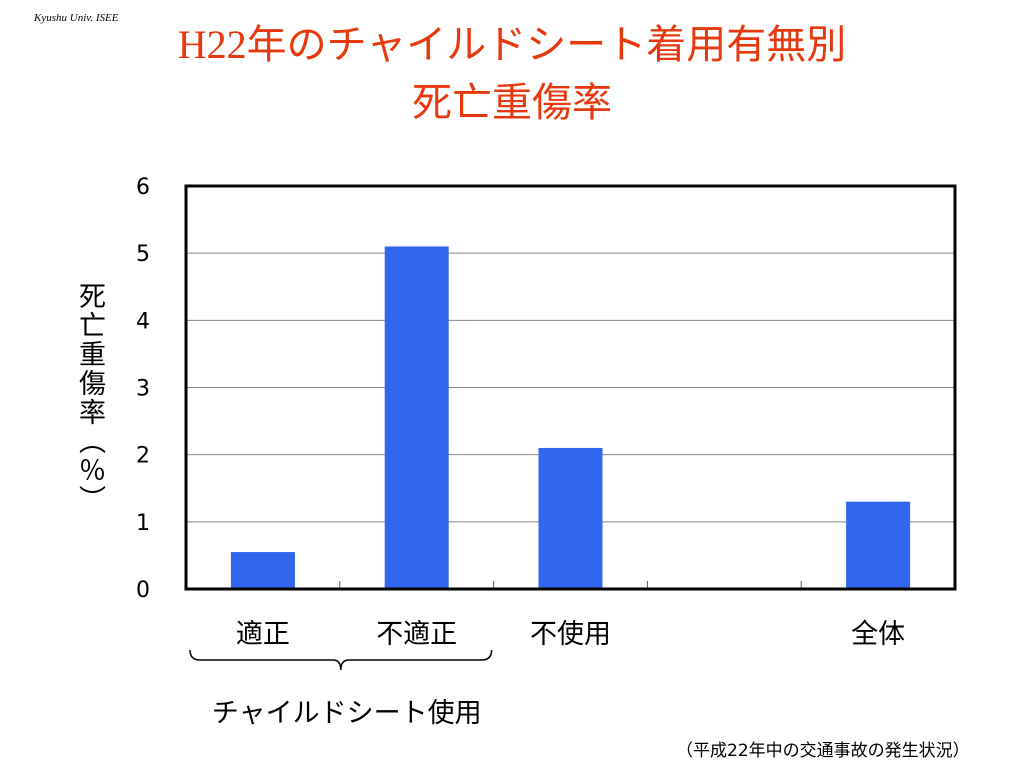 The height and width of the screenshot is (768, 1024). I want to click on y-tick-label: 4, so click(143, 321).